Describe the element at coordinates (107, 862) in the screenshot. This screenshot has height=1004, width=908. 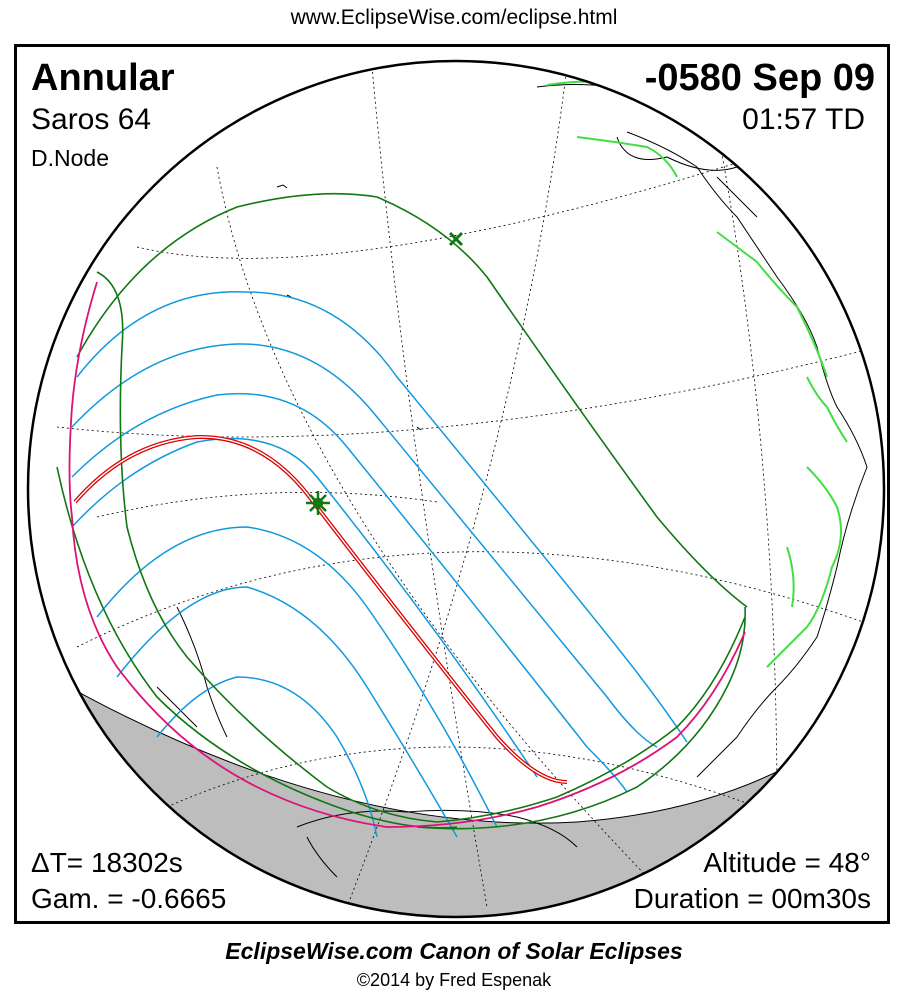
I see `delta-t: ΔT= 18302s` at that location.